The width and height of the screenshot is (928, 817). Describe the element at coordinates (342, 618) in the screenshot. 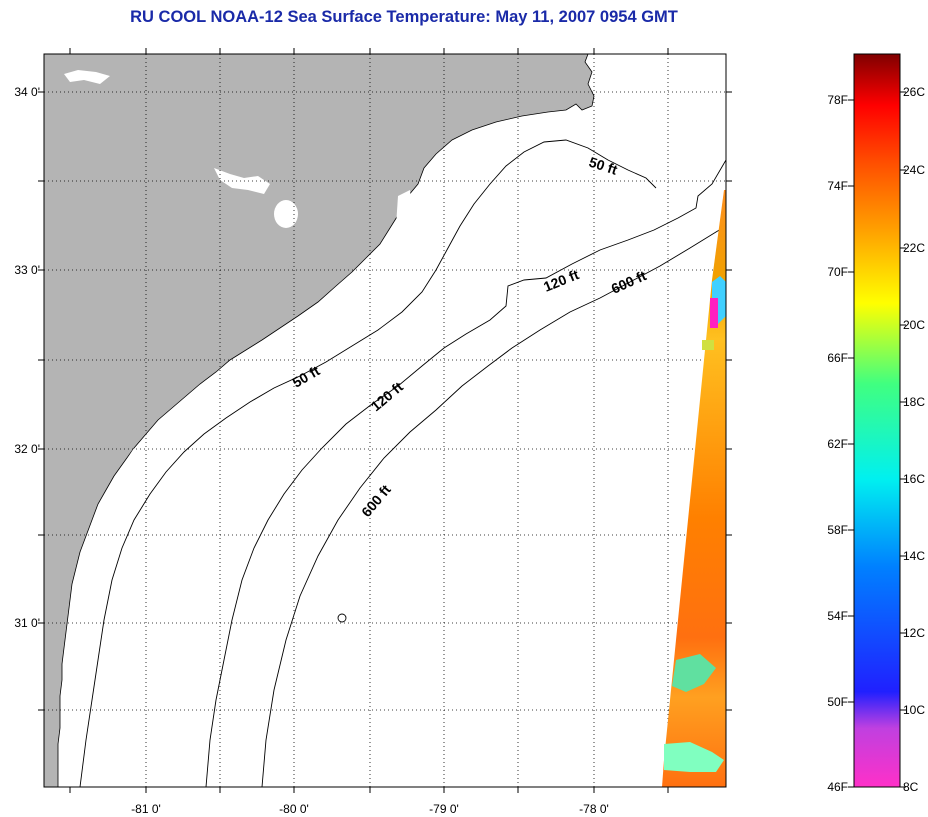

I see `seamount-contour` at that location.